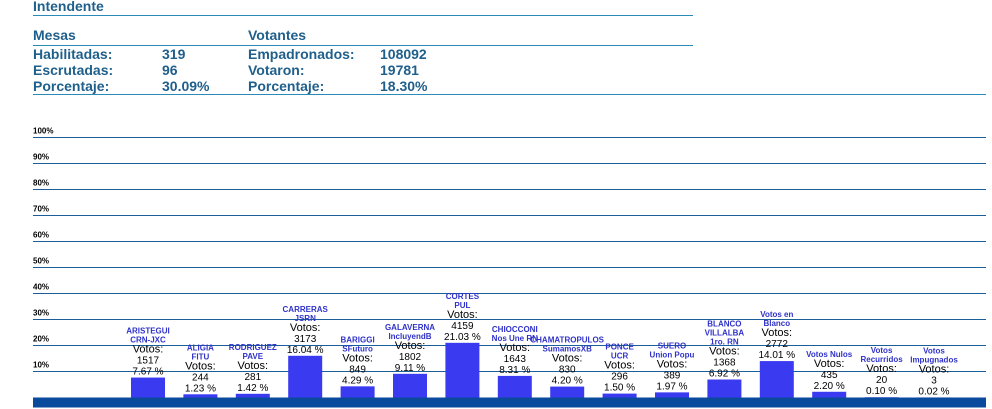  I want to click on bar-percent-label: 1.42 %, so click(252, 388).